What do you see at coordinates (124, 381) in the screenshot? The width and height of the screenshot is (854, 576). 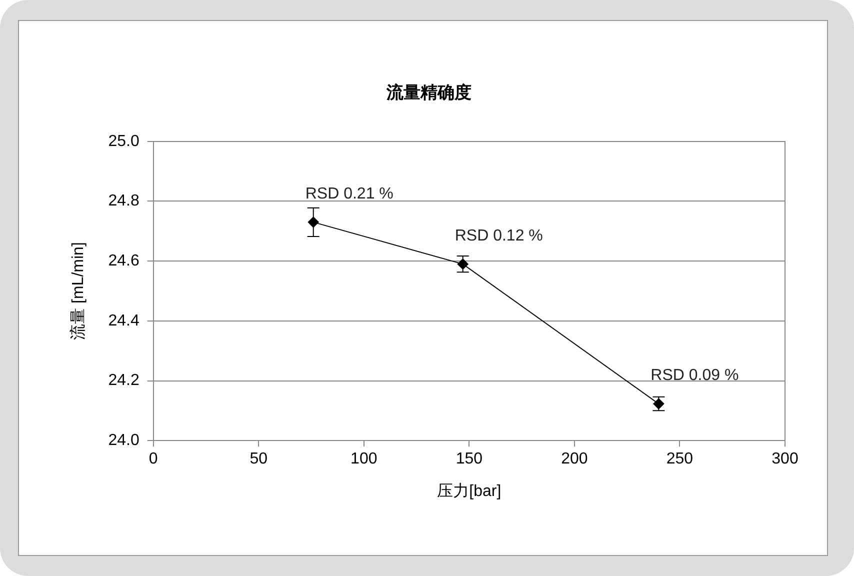 I see `y-tick-label: 24.2` at bounding box center [124, 381].